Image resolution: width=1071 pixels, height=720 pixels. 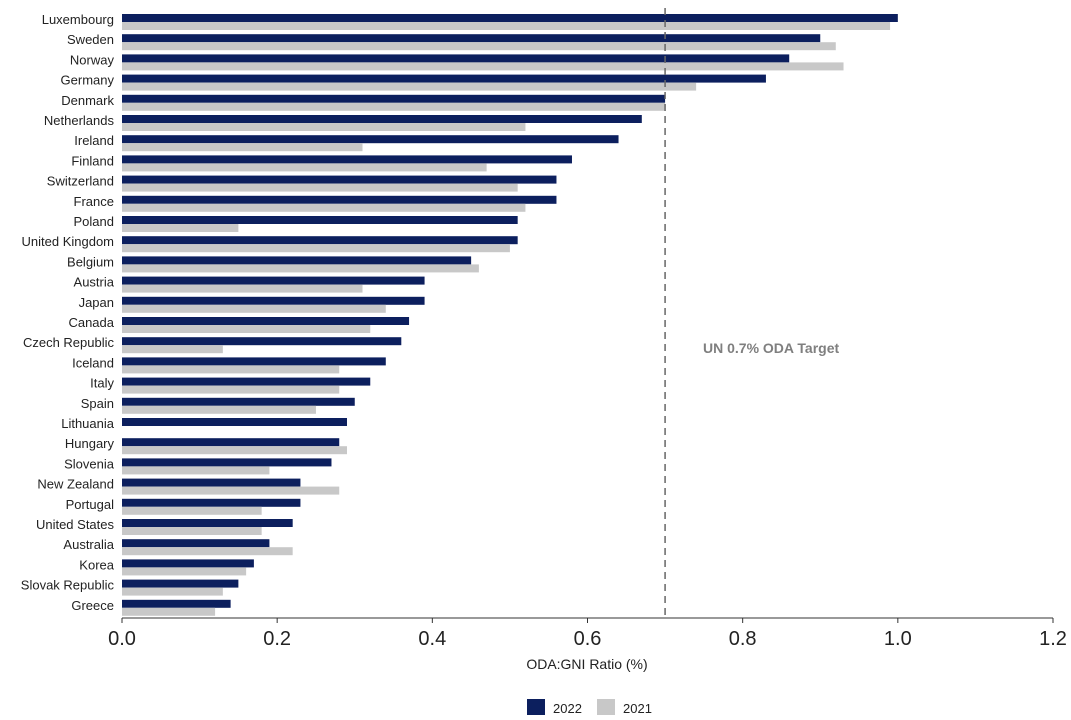 What do you see at coordinates (752, 313) in the screenshot?
I see `reference-layer: UN 0.7% ODA Target` at bounding box center [752, 313].